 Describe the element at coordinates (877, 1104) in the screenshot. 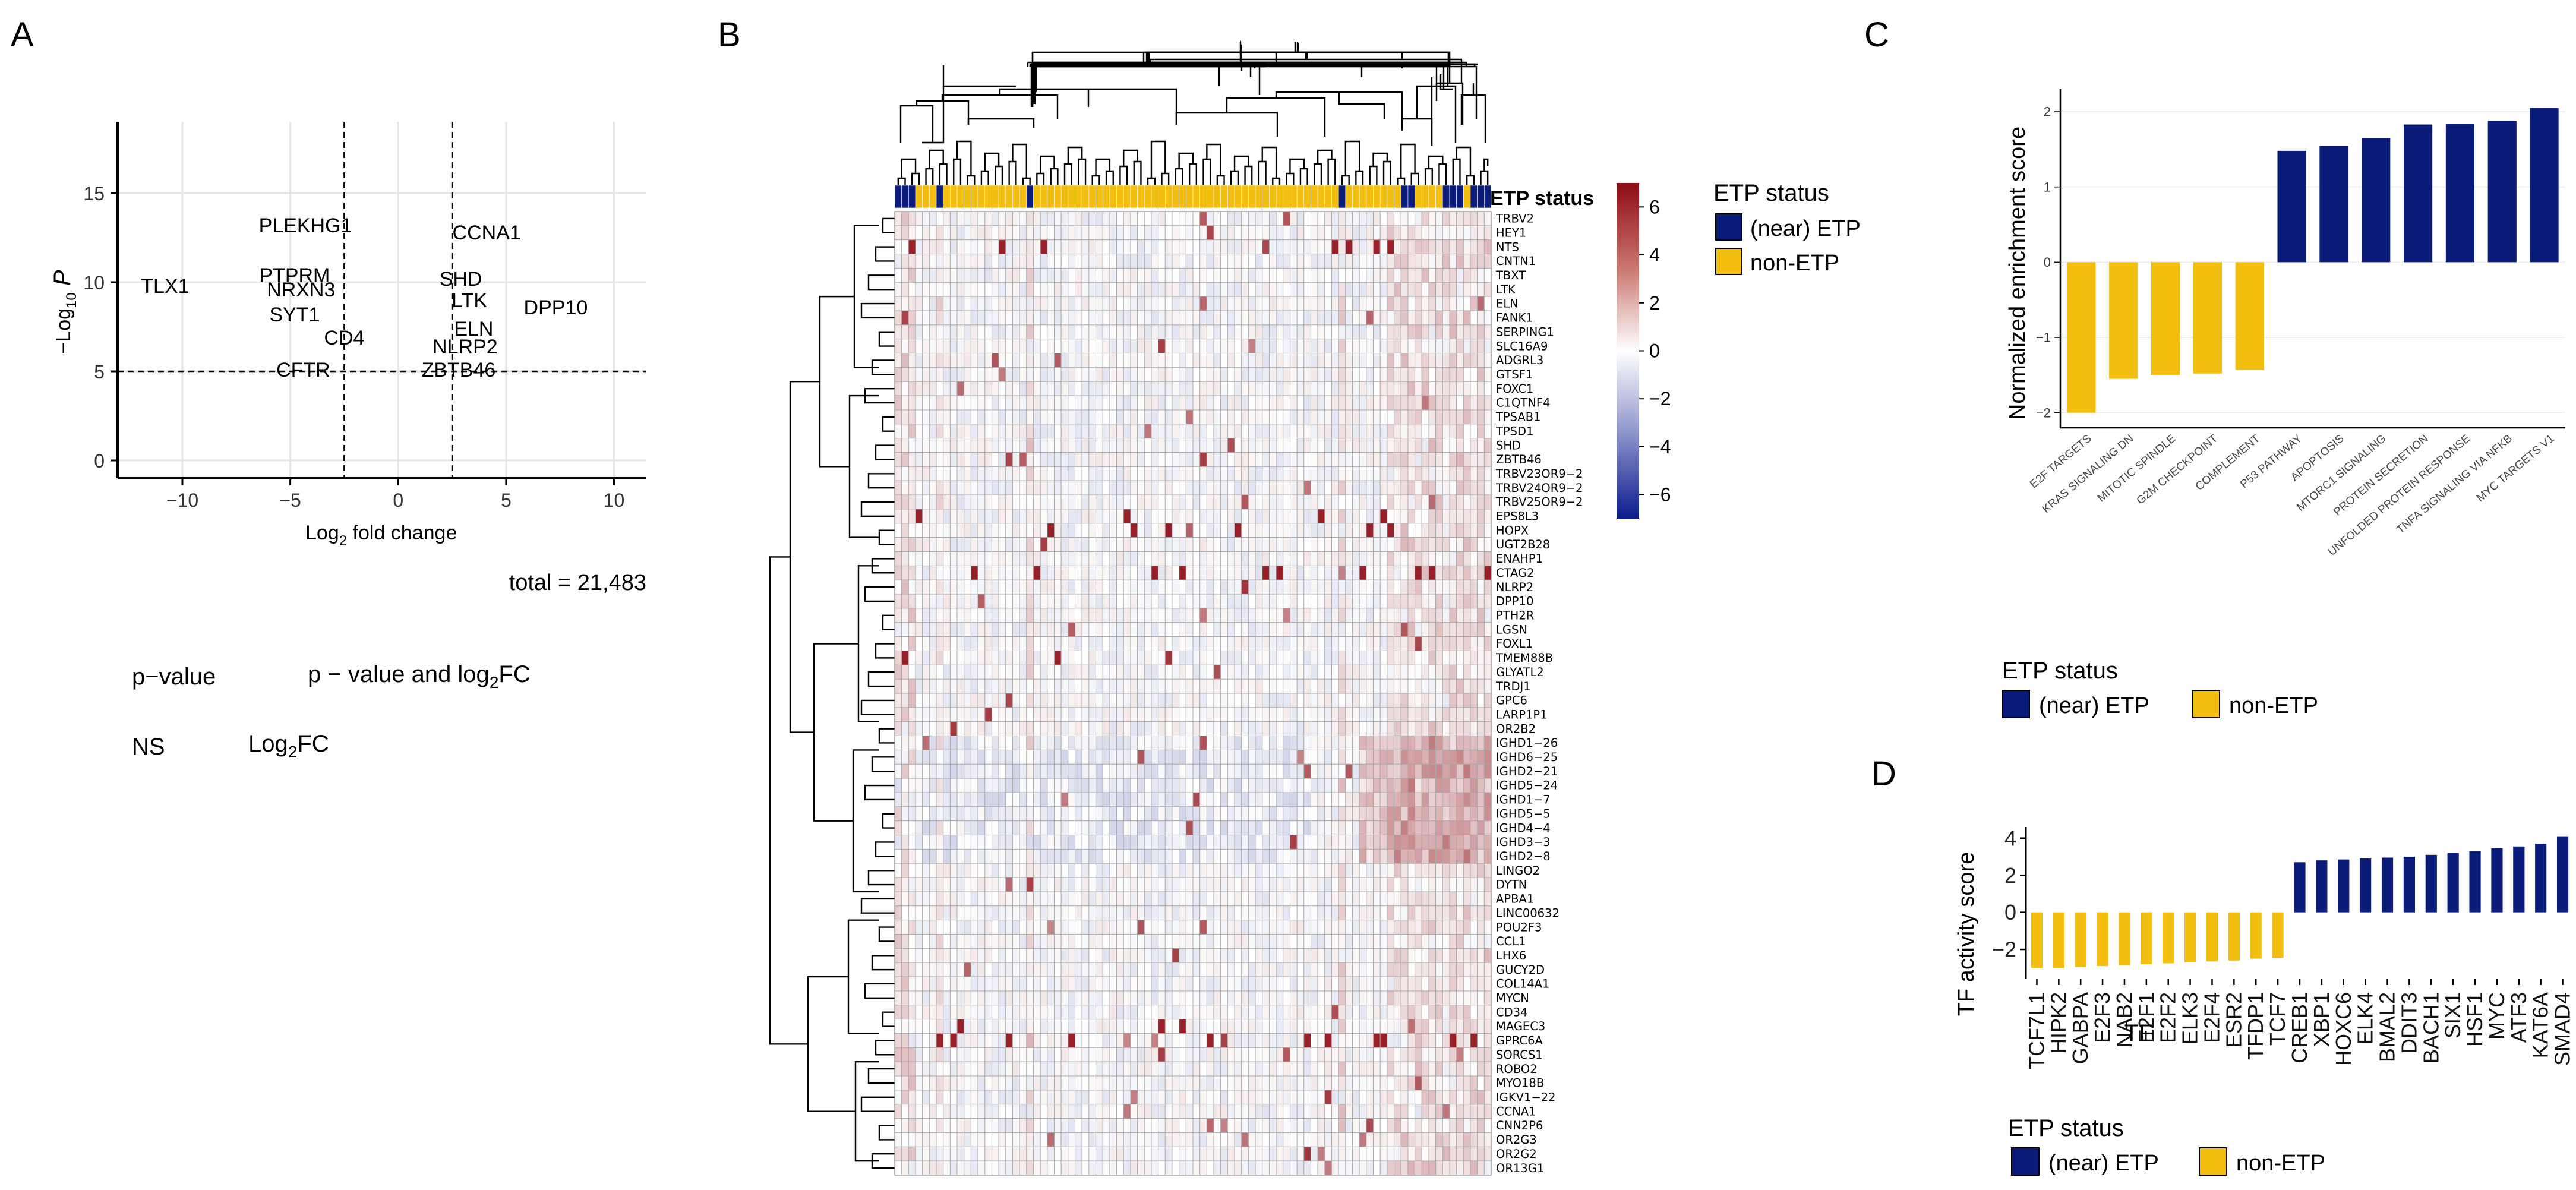

I see `row-dendrogram-branch` at that location.